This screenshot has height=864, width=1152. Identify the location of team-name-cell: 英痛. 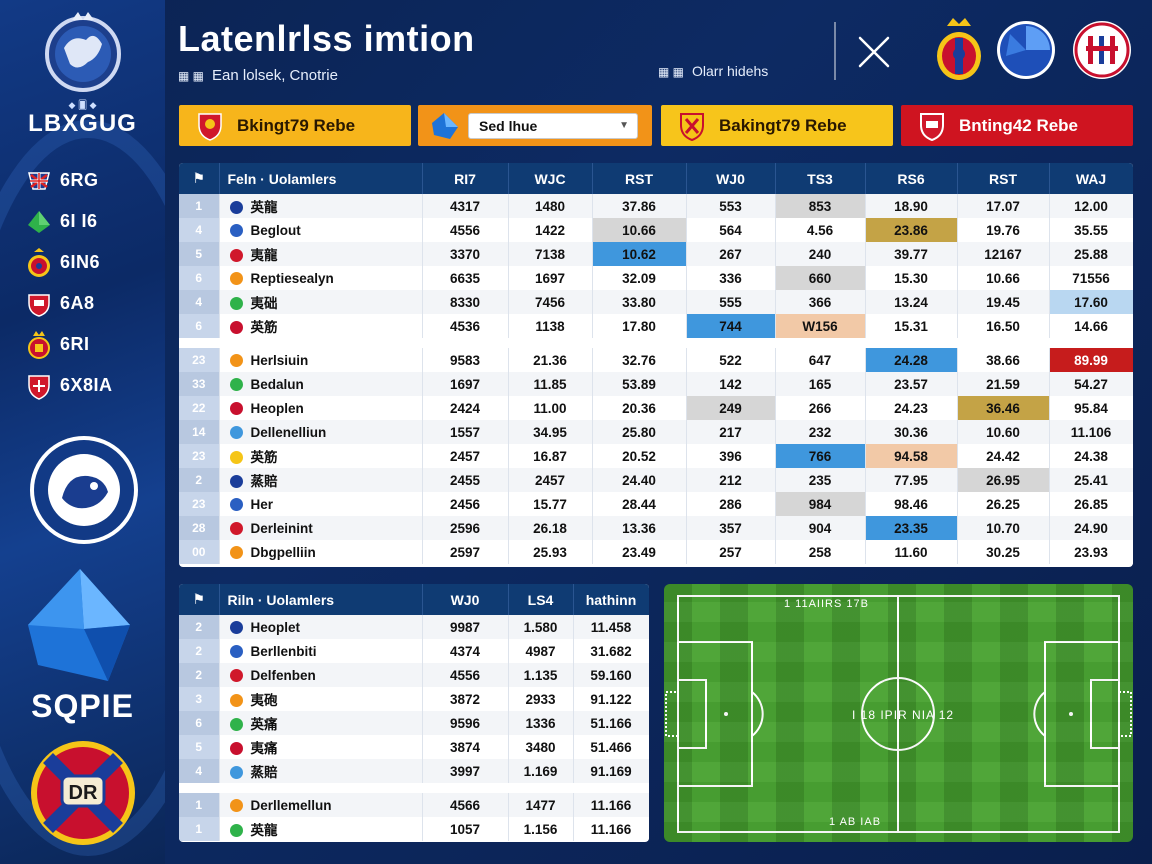
(321, 723).